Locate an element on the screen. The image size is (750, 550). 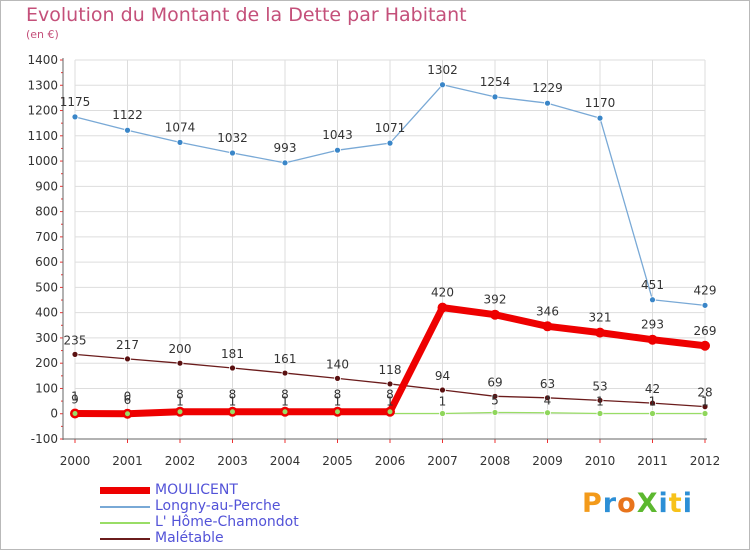
y-tick-label: 400 is located at coordinates (46, 313).